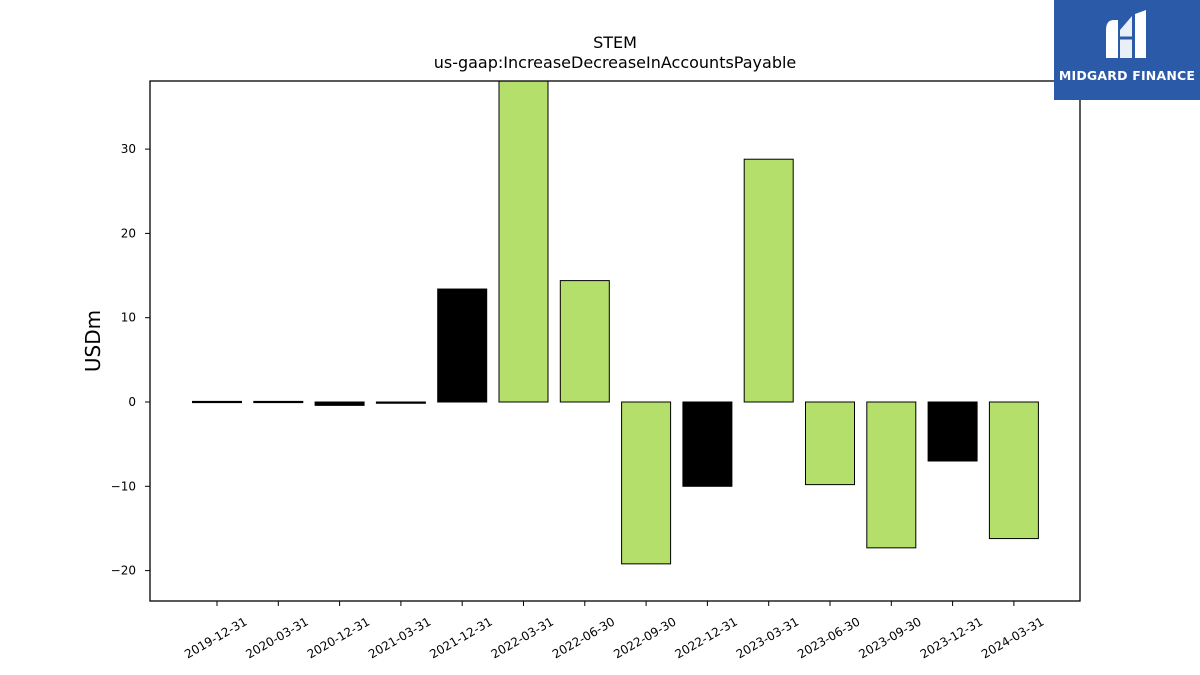  Describe the element at coordinates (338, 637) in the screenshot. I see `x-tick-label: 2020-12-31` at that location.